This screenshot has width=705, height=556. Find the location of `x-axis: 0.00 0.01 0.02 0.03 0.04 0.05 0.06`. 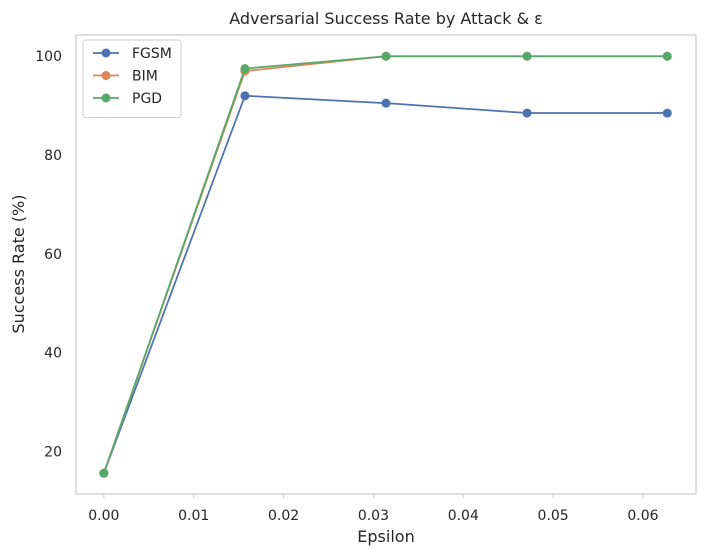

x-axis: 0.00 0.01 0.02 0.03 0.04 0.05 0.06 is located at coordinates (373, 509).